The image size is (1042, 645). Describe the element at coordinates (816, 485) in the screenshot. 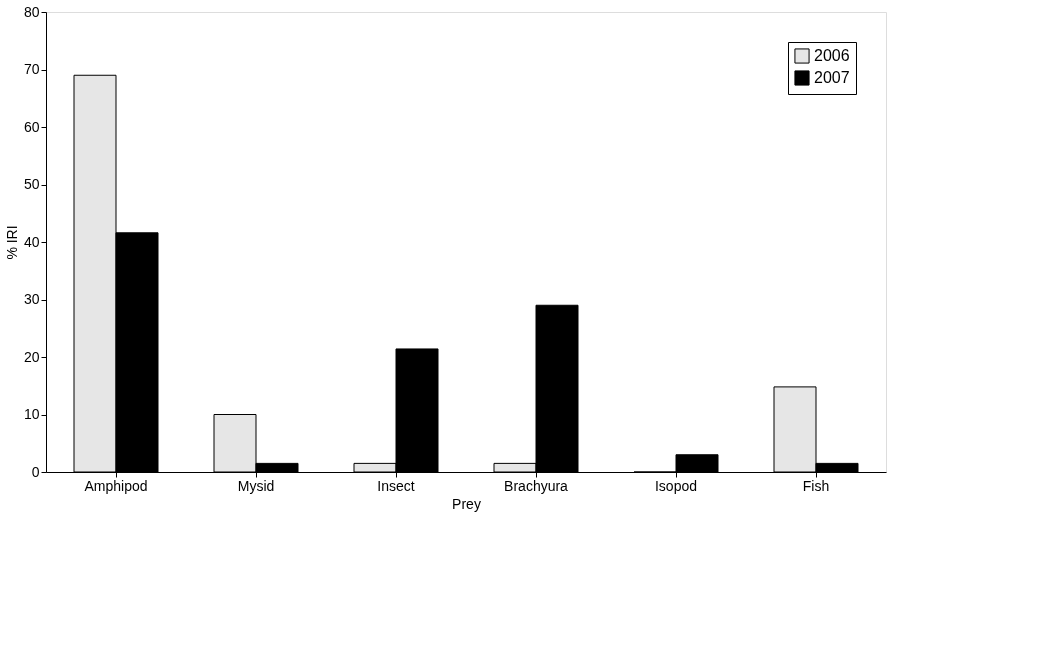

I see `x-tick-label: Fish` at that location.